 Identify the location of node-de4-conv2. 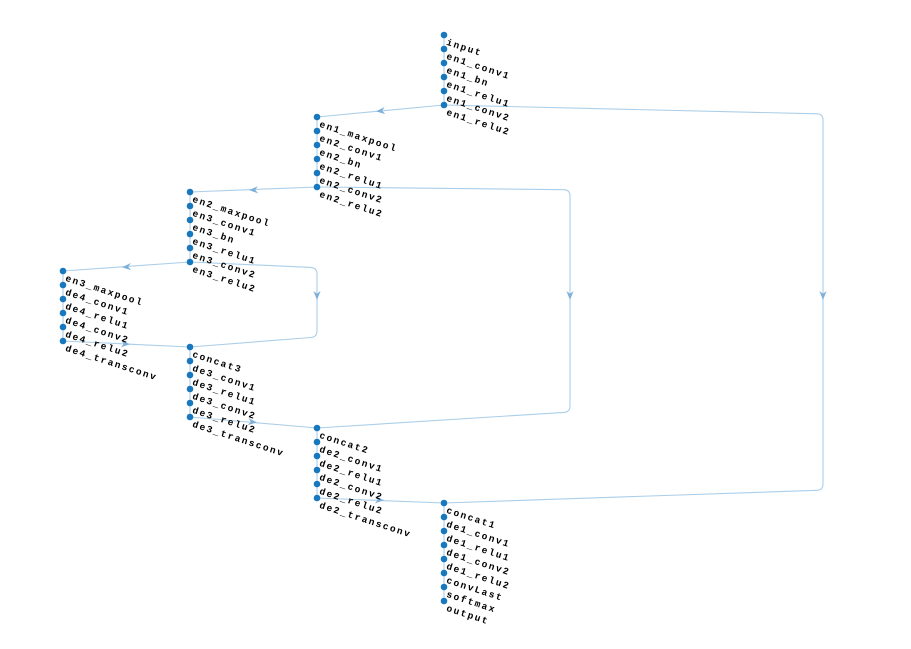
(63, 313).